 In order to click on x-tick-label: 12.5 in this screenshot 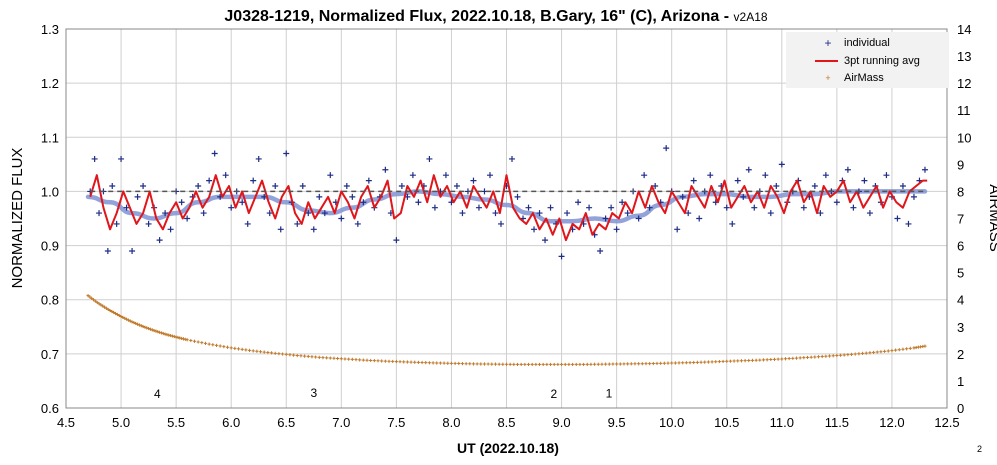, I will do `click(946, 422)`.